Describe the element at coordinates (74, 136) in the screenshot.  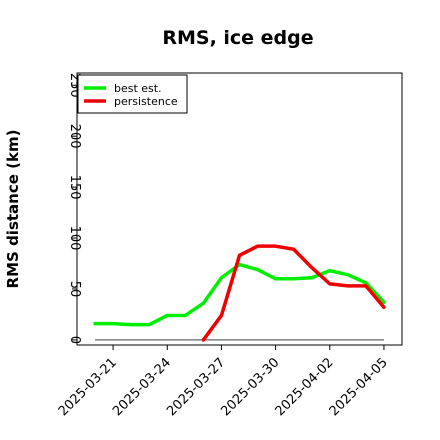
I see `y-tick-label: 200` at that location.